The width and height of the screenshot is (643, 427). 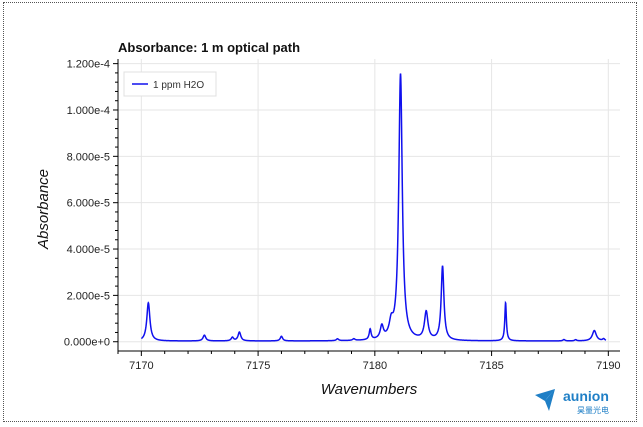 I want to click on x-tick-label: 7180, so click(x=375, y=366).